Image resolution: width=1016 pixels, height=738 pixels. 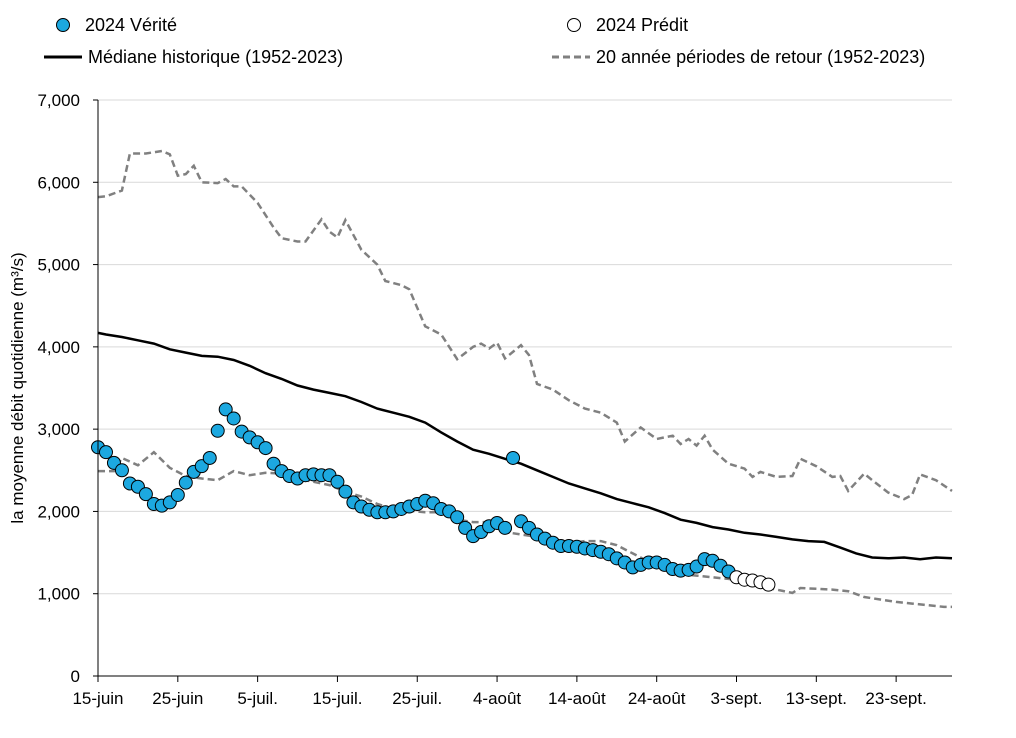 What do you see at coordinates (574, 25) in the screenshot?
I see `legend-marker-predit` at bounding box center [574, 25].